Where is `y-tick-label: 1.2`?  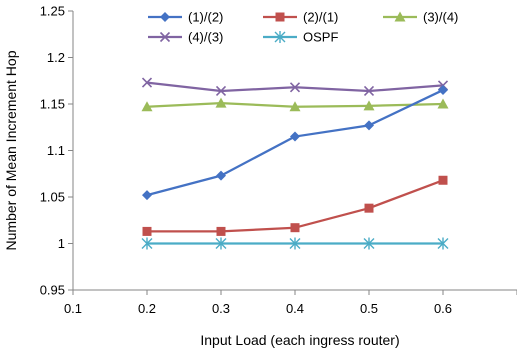 y-tick-label: 1.2 is located at coordinates (56, 57).